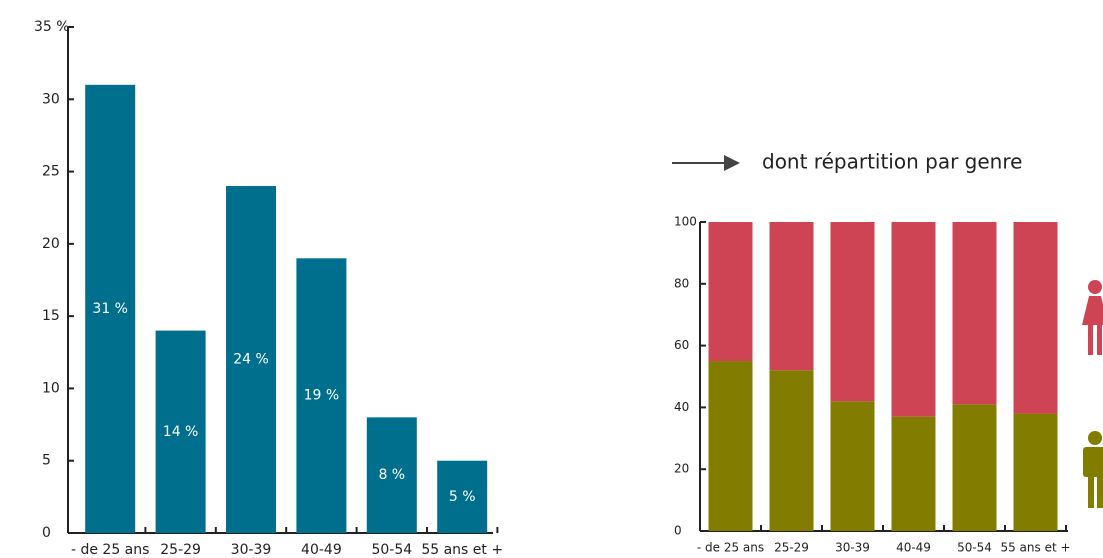 This screenshot has height=558, width=1103. I want to click on y-tick-label: 60, so click(681, 345).